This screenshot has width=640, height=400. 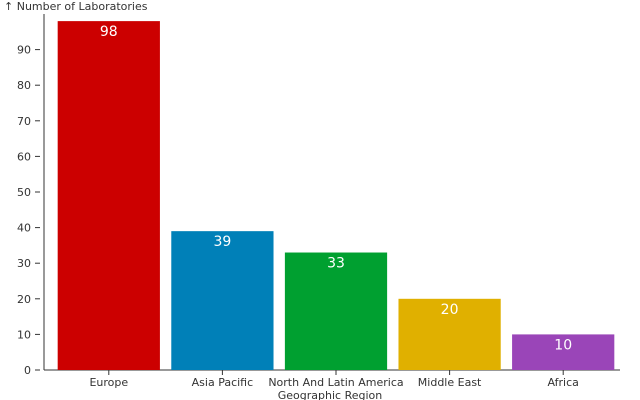 What do you see at coordinates (336, 264) in the screenshot?
I see `bar-value-label: 33` at bounding box center [336, 264].